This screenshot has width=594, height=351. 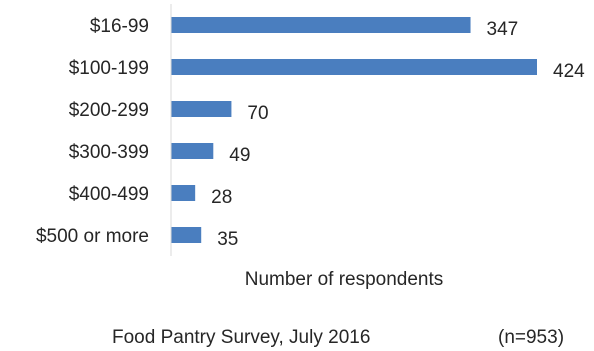 What do you see at coordinates (344, 279) in the screenshot?
I see `x-axis-title: Number of respondents` at bounding box center [344, 279].